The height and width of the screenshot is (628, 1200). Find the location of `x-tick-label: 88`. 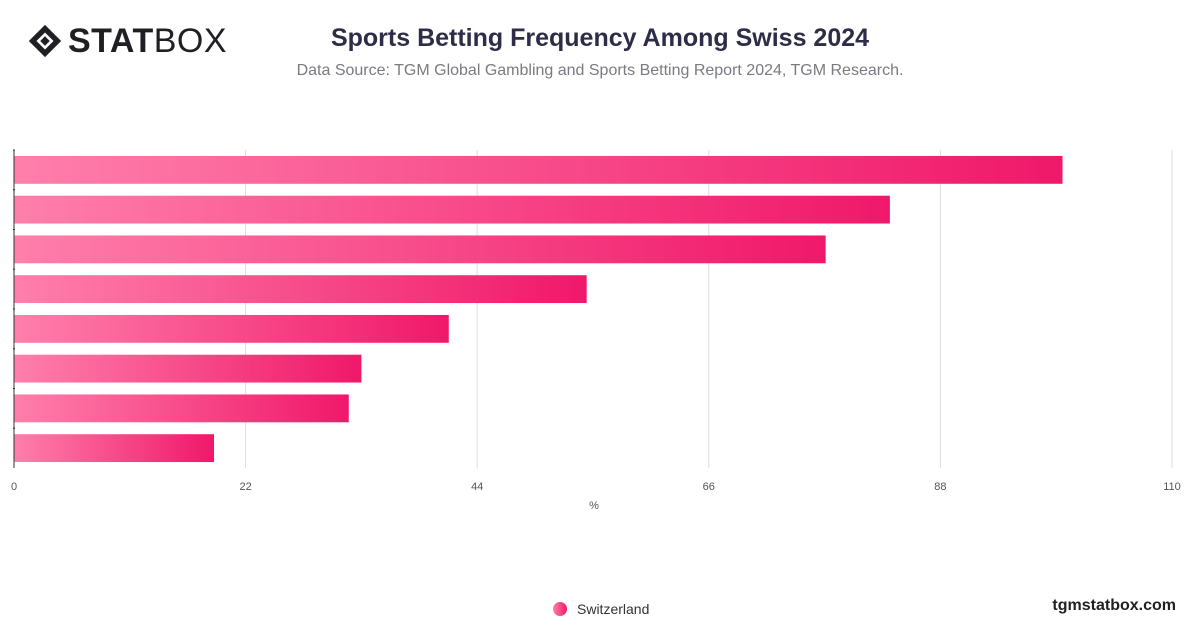

x-tick-label: 88 is located at coordinates (940, 487).